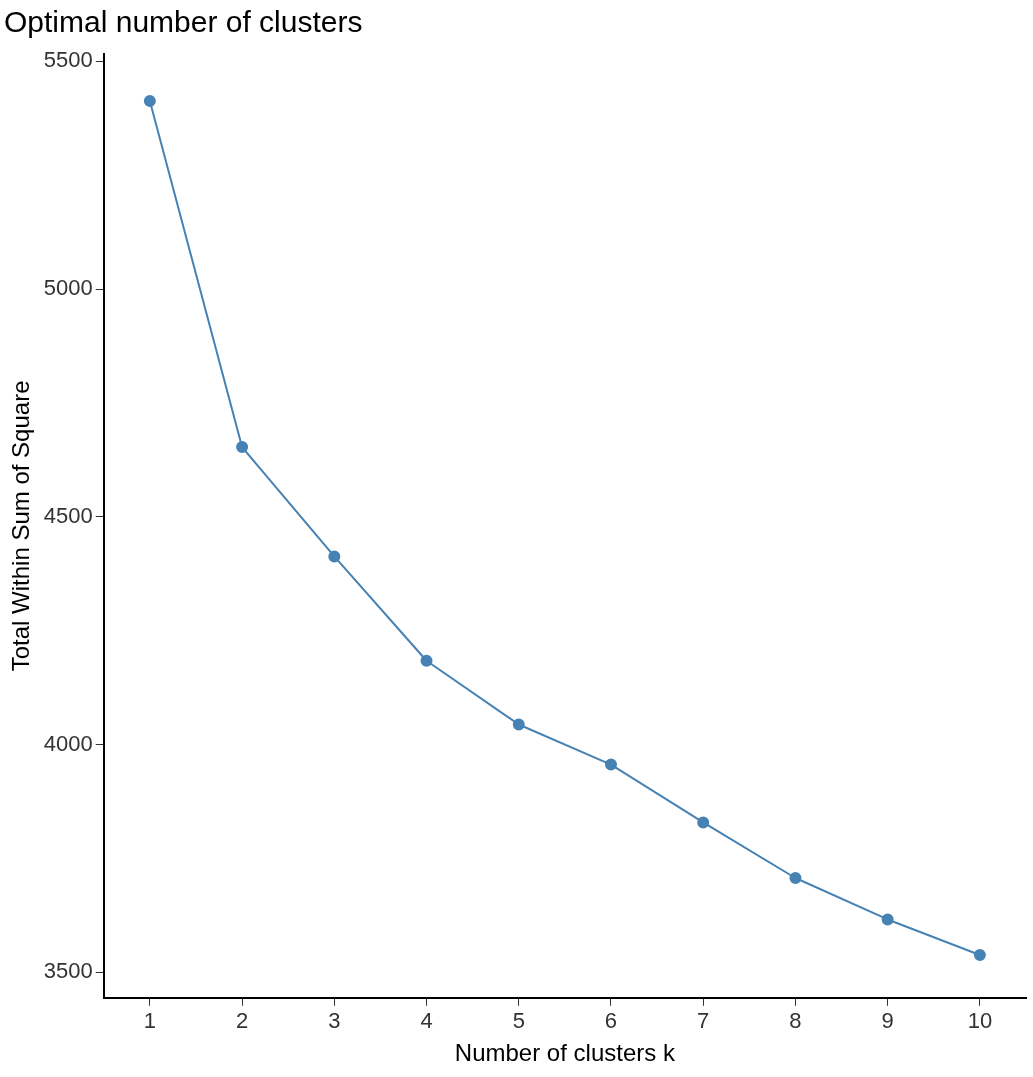 The image size is (1033, 1077). I want to click on y-tick-label: 4500, so click(68, 515).